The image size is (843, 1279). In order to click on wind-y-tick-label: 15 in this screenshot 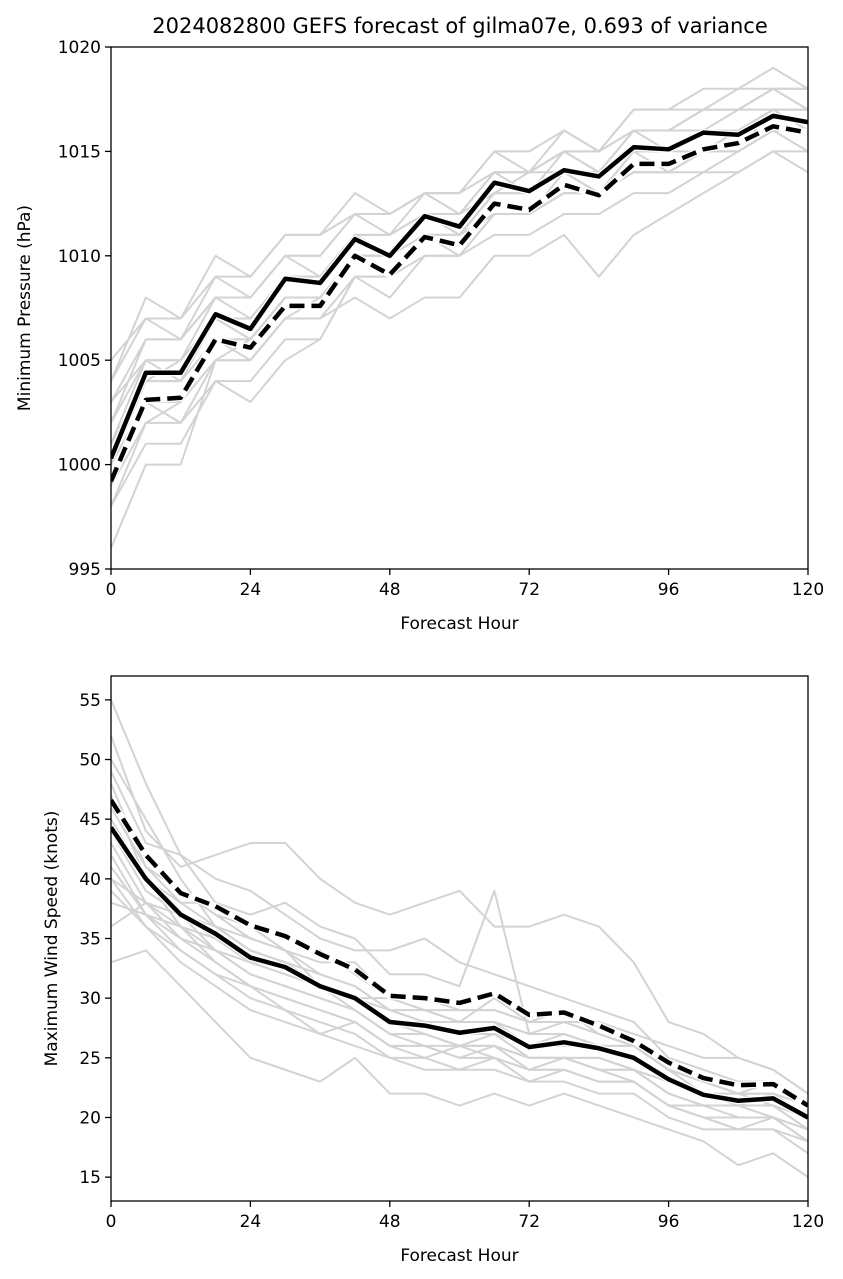, I will do `click(90, 1178)`.